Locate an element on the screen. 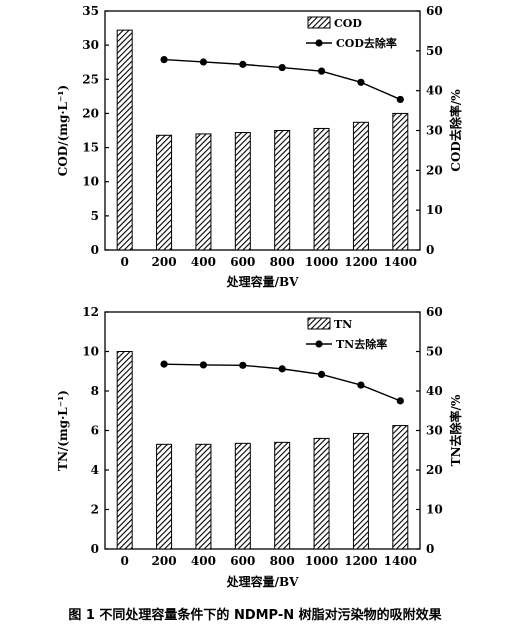 The width and height of the screenshot is (510, 642). left-tick-label: 30 is located at coordinates (90, 45).